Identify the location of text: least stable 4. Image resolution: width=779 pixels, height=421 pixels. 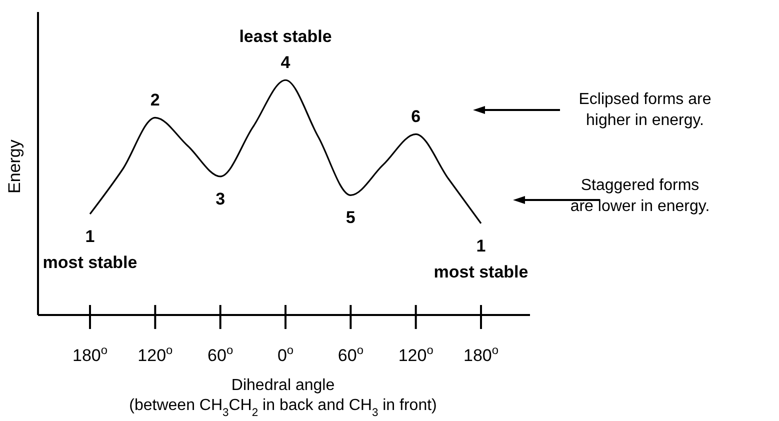
(285, 49).